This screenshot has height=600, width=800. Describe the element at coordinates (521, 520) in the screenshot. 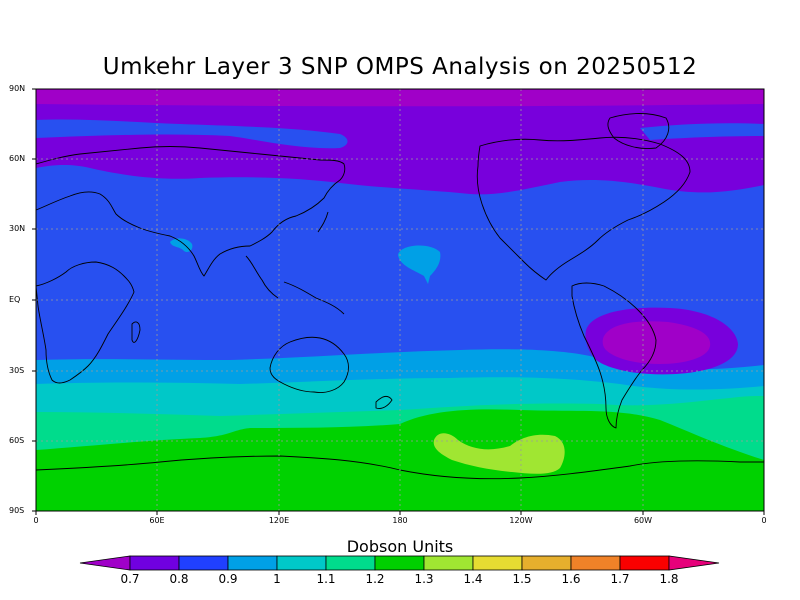

I see `lon-label-120w: 120W` at that location.